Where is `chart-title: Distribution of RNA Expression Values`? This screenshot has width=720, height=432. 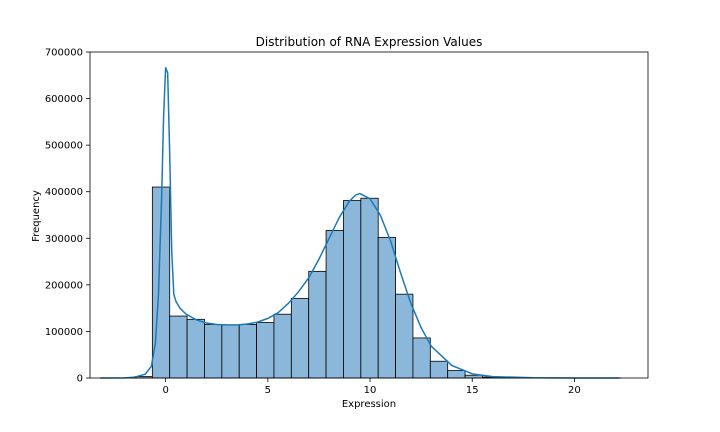 chart-title: Distribution of RNA Expression Values is located at coordinates (369, 42).